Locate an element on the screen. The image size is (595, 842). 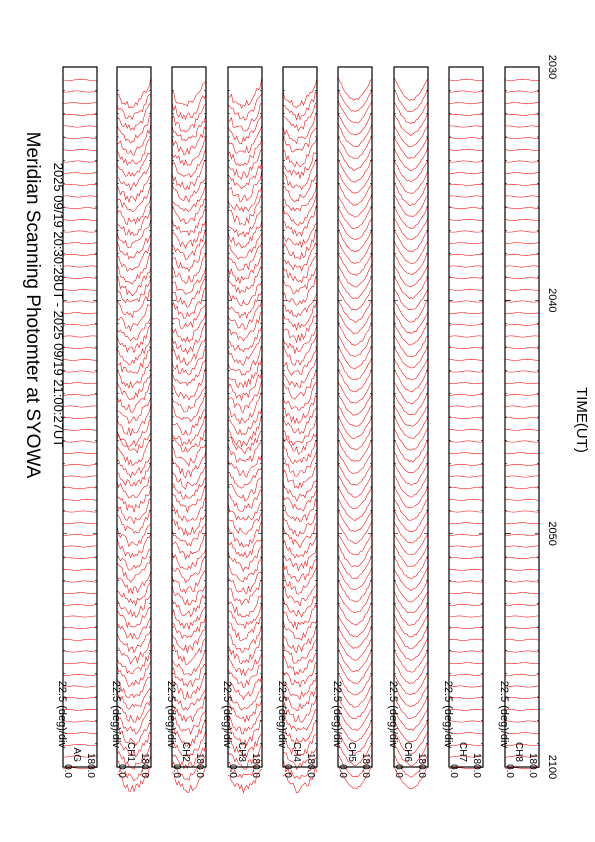
x-tick-label: 2050 is located at coordinates (552, 533).